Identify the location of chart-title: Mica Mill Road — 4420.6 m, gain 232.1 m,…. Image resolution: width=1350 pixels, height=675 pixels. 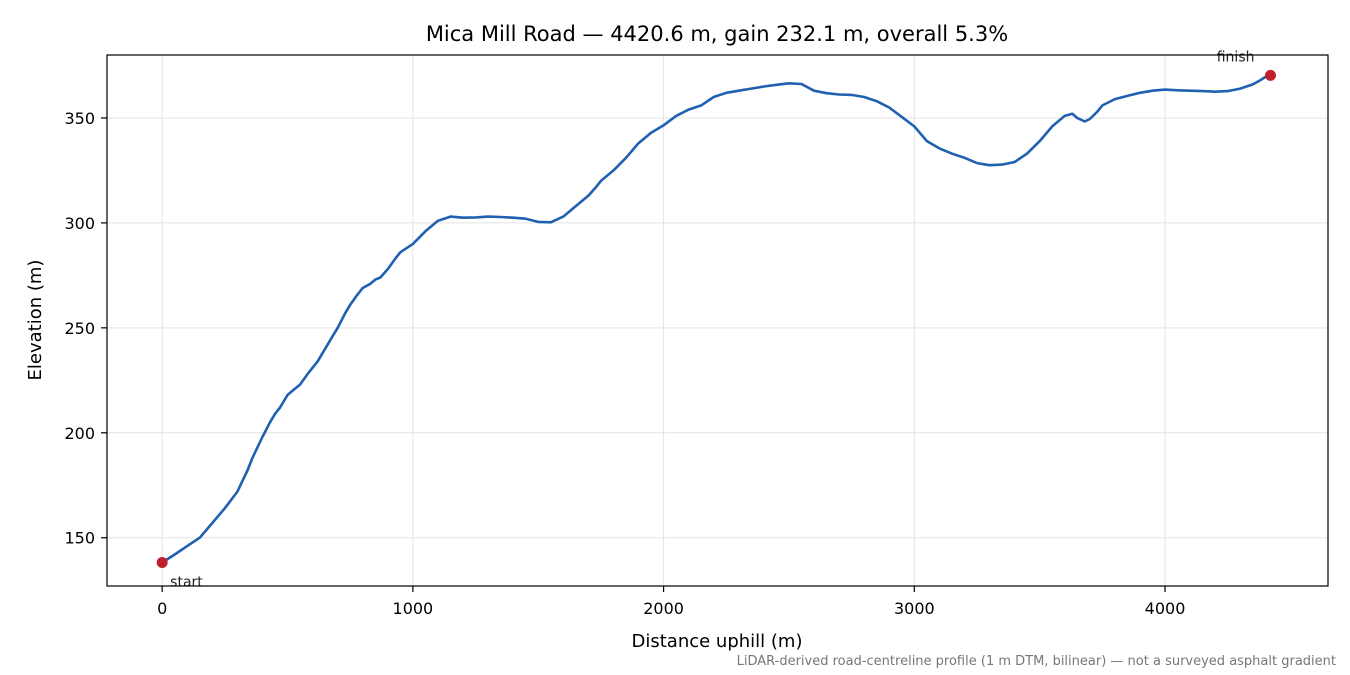
(717, 34).